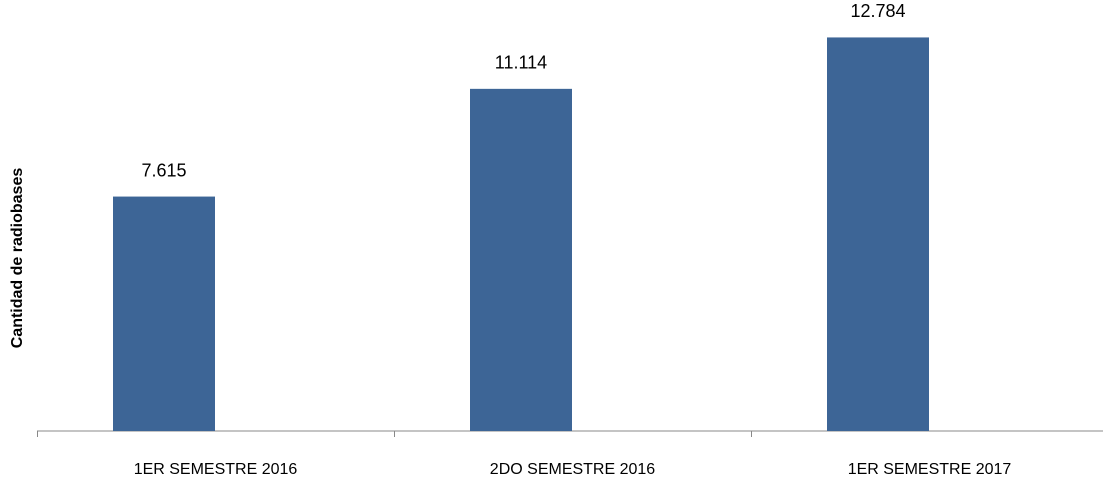 Image resolution: width=1103 pixels, height=481 pixels. Describe the element at coordinates (877, 11) in the screenshot. I see `data-label: 12.784` at that location.